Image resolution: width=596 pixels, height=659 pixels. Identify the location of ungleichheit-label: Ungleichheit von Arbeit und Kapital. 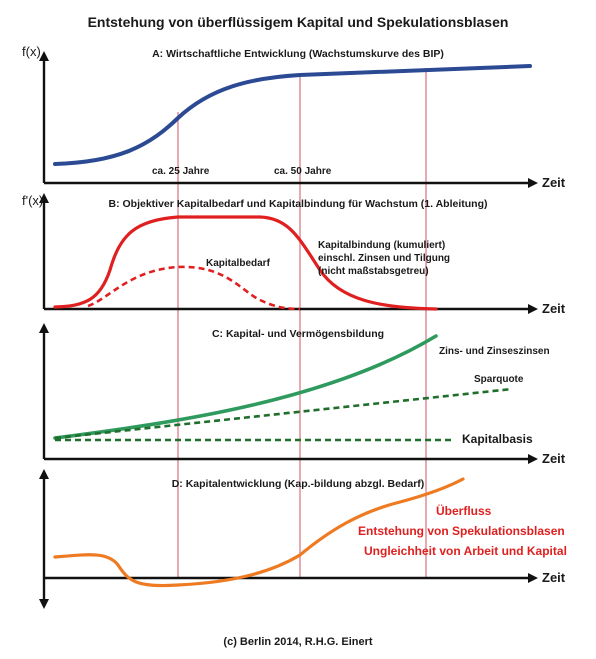
(465, 551).